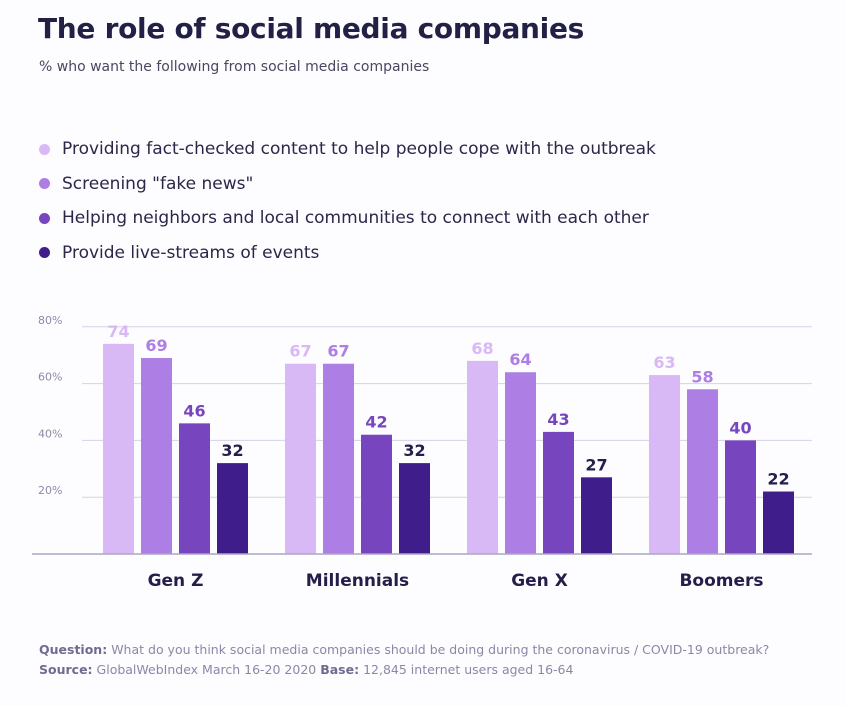 The image size is (845, 706). I want to click on bar-value-label: 68, so click(482, 348).